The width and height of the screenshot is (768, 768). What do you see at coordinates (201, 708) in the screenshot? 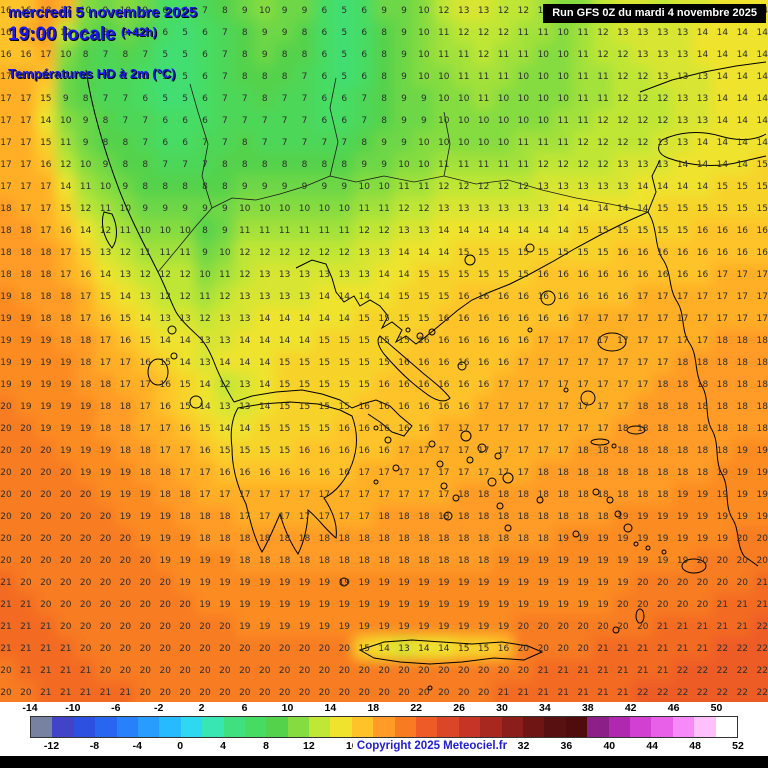
I see `scale-label-2: 2` at bounding box center [201, 708].